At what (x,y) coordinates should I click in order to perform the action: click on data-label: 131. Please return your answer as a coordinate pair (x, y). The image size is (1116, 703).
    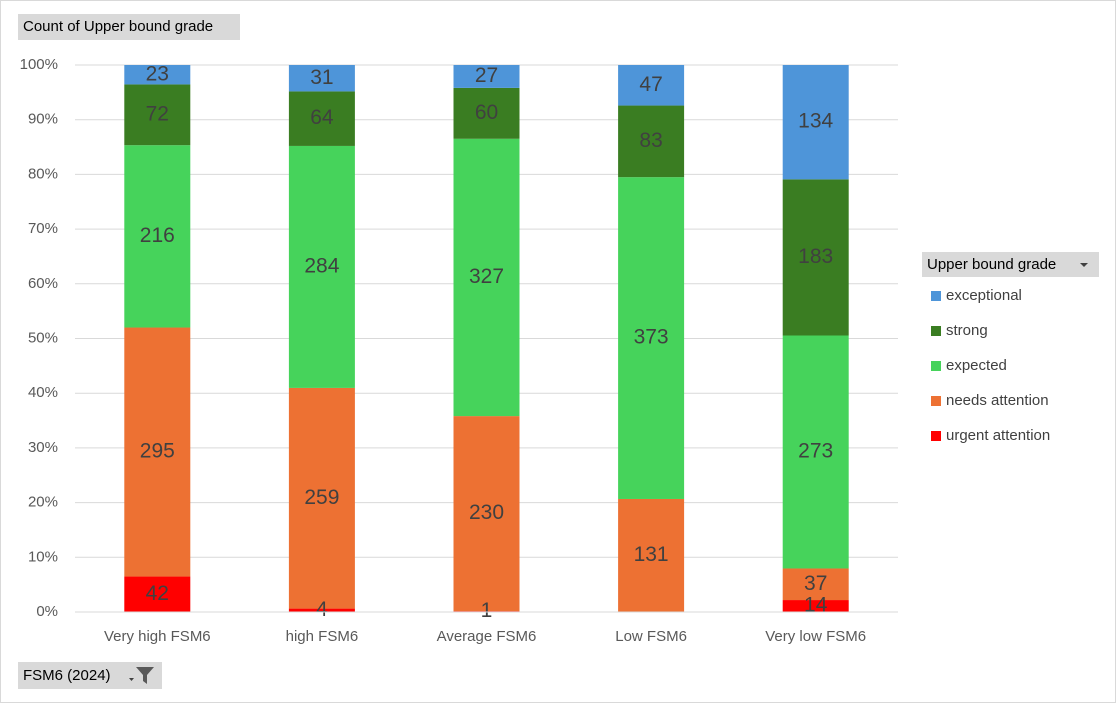
    Looking at the image, I should click on (651, 554).